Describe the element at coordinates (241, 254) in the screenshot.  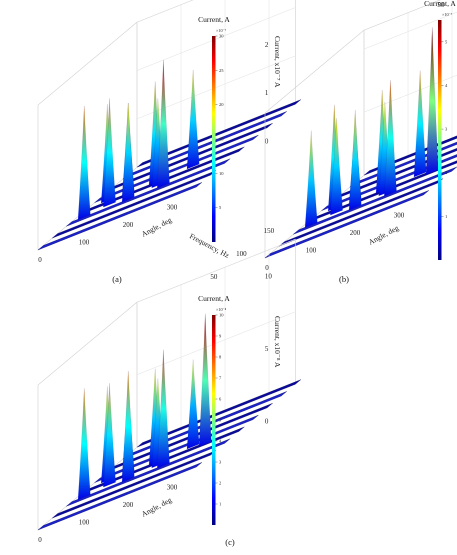
I see `y-tick-label: 100` at that location.